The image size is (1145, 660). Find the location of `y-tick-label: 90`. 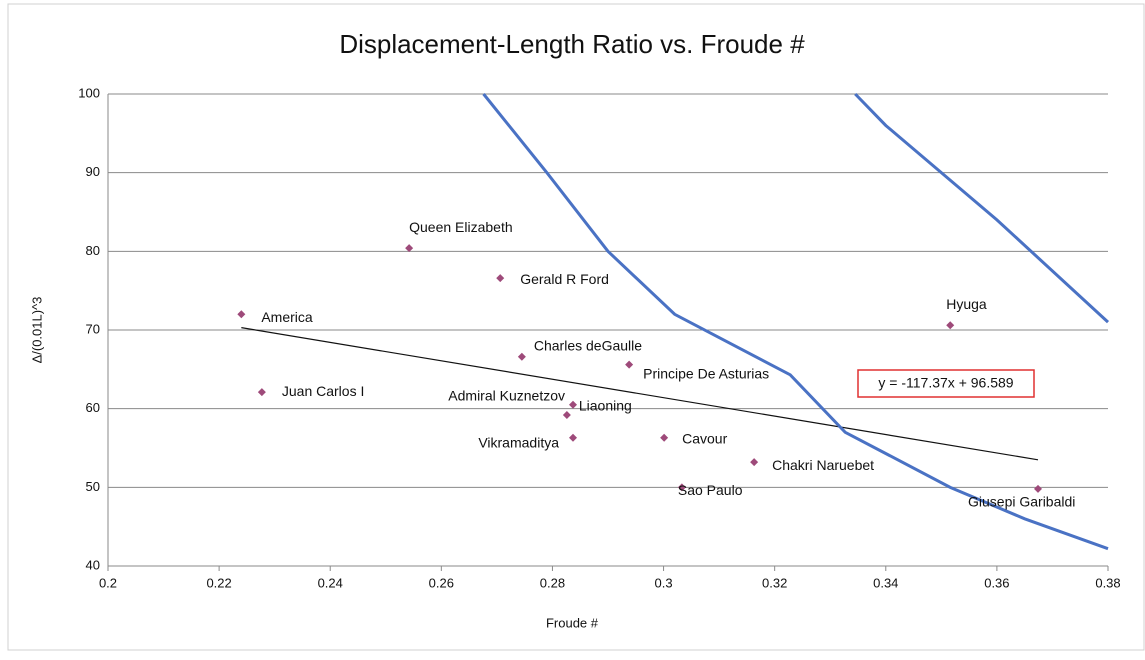

y-tick-label: 90 is located at coordinates (93, 171).